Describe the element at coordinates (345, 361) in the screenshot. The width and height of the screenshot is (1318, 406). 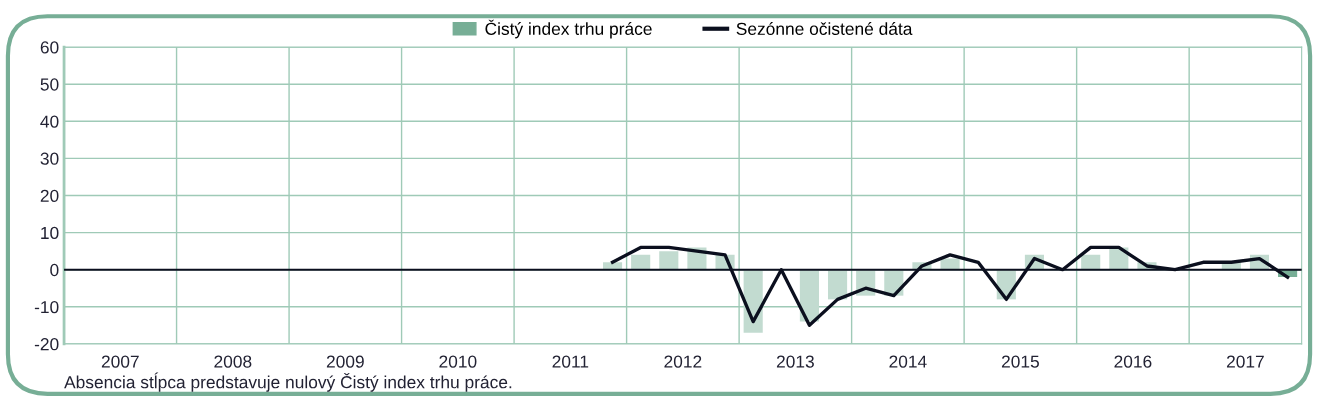
I see `x-tick-label: 2009` at that location.